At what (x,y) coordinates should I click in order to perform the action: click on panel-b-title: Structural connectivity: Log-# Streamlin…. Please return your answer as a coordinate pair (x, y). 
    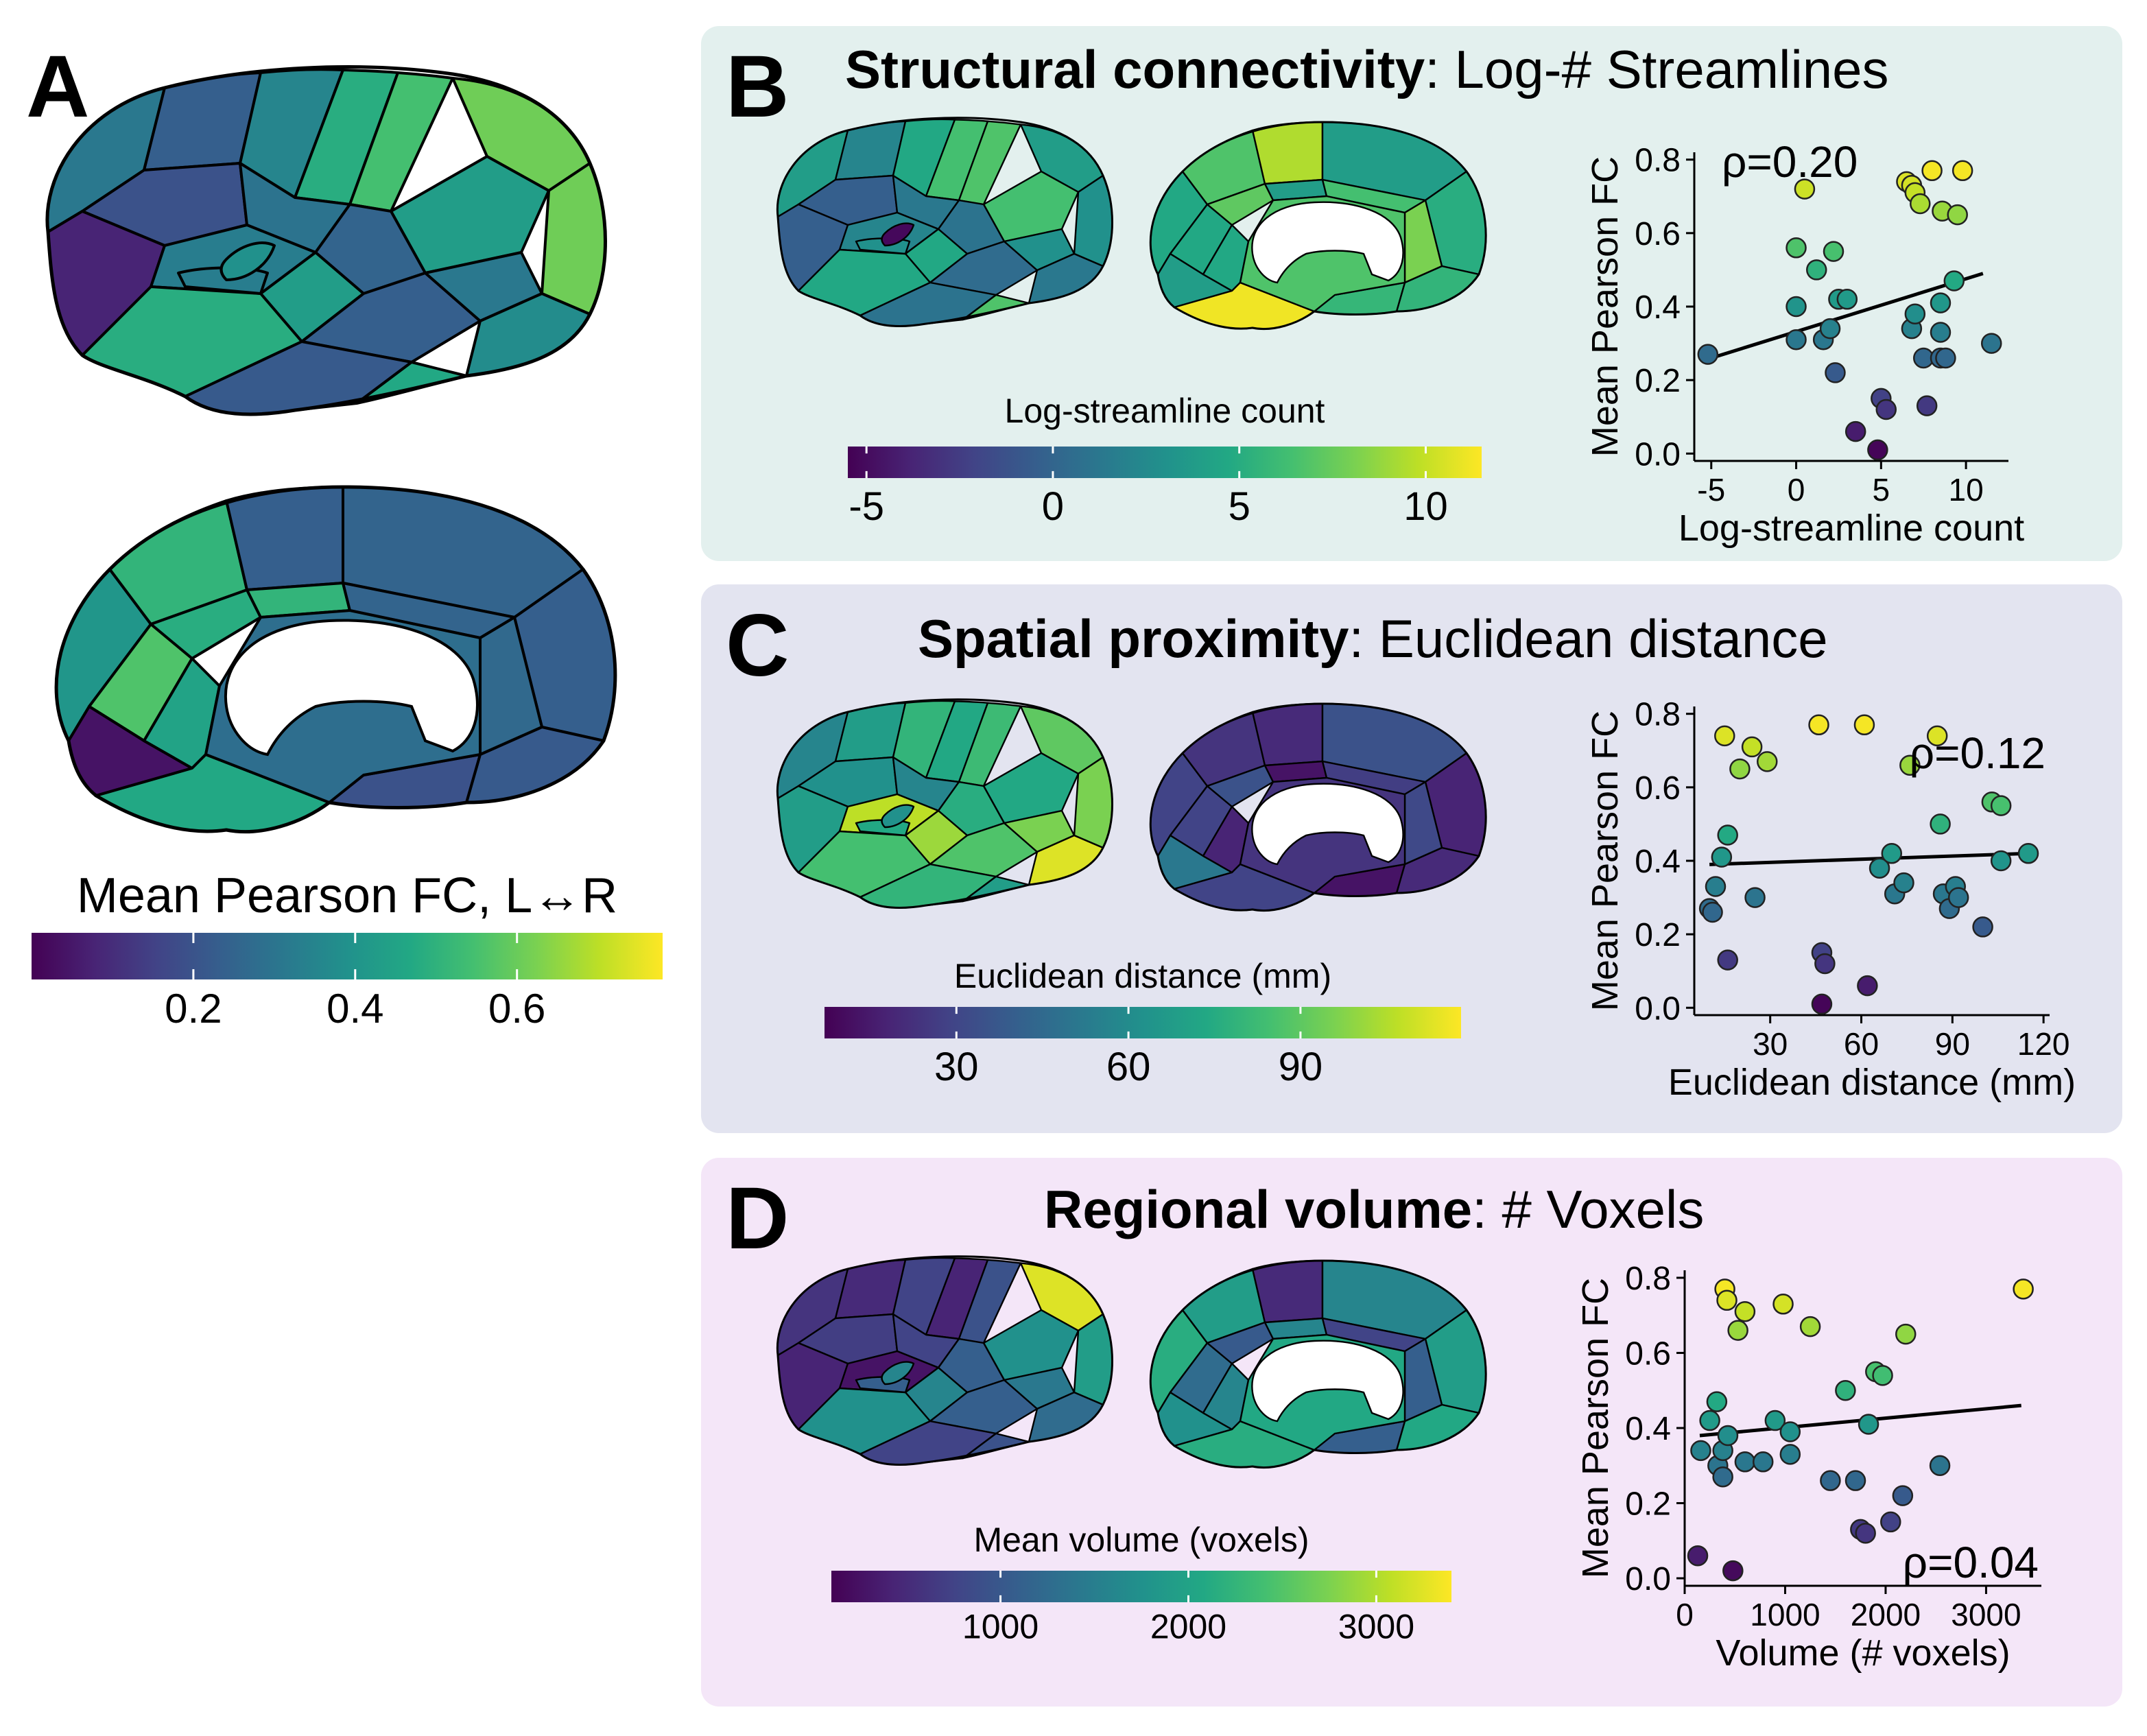
    Looking at the image, I should click on (1367, 69).